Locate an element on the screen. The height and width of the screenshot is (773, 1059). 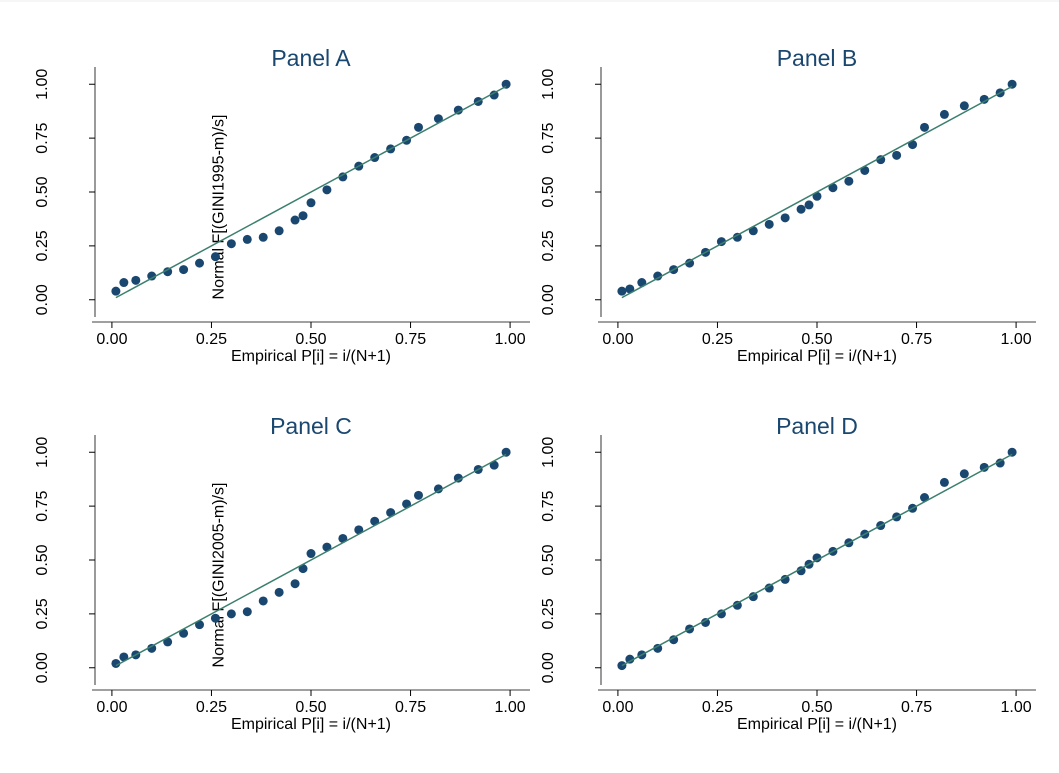
panel-title: Panel C is located at coordinates (311, 426).